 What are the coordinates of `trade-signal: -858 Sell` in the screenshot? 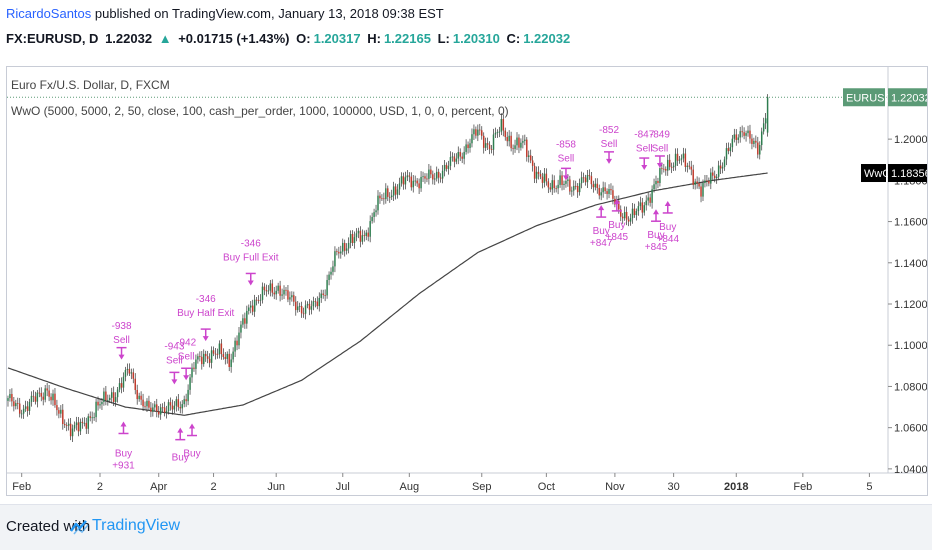 It's located at (566, 160).